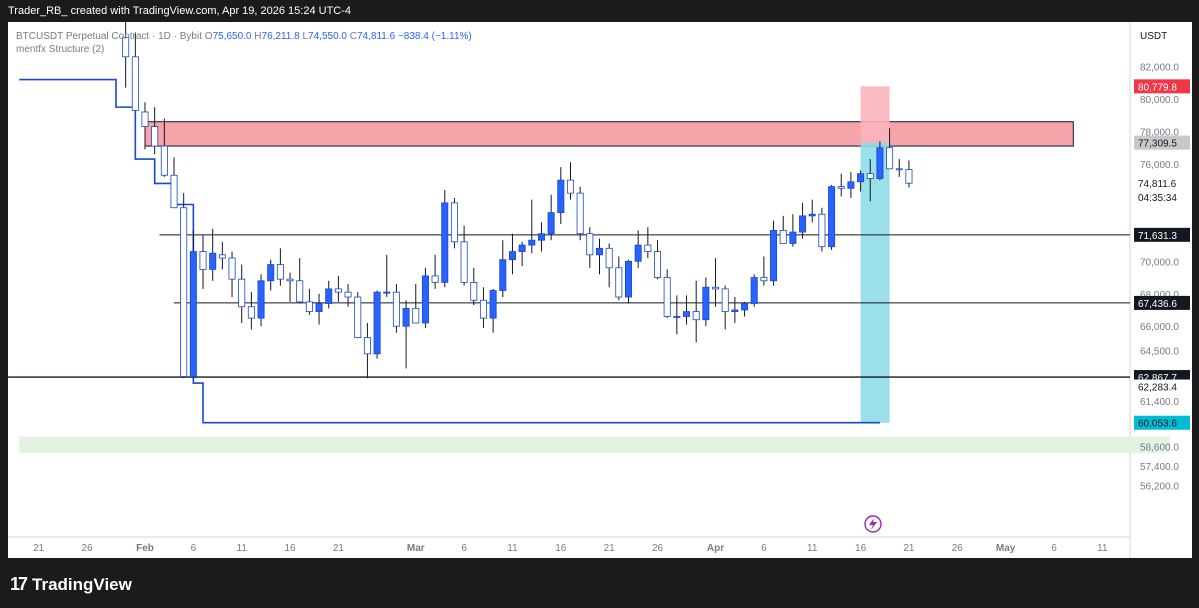 This screenshot has width=1199, height=608. I want to click on price-label: 71,631.3, so click(1157, 236).